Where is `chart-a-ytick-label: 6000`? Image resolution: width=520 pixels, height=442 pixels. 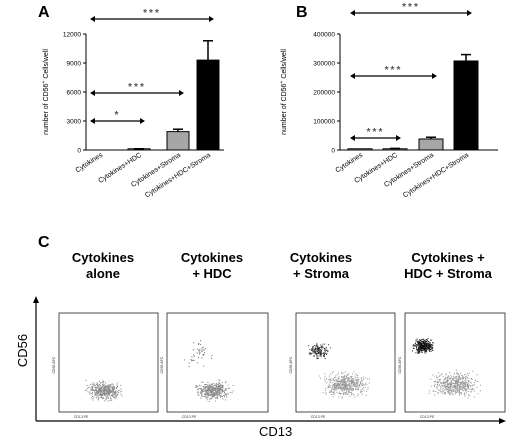
chart-a-ytick-label: 6000 is located at coordinates (74, 93).